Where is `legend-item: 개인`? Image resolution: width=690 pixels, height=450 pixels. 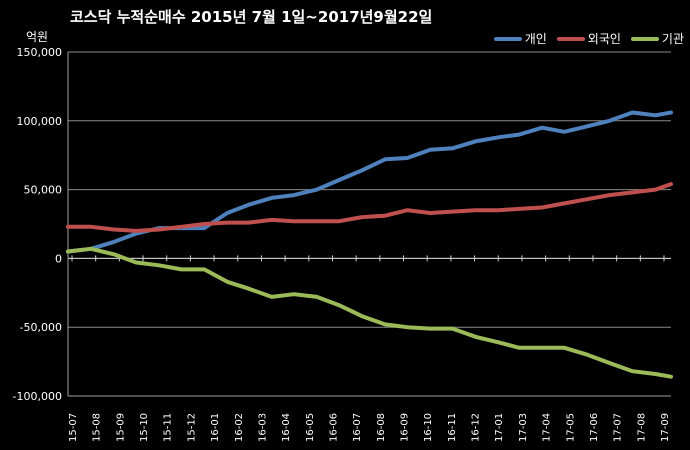 legend-item: 개인 is located at coordinates (520, 38).